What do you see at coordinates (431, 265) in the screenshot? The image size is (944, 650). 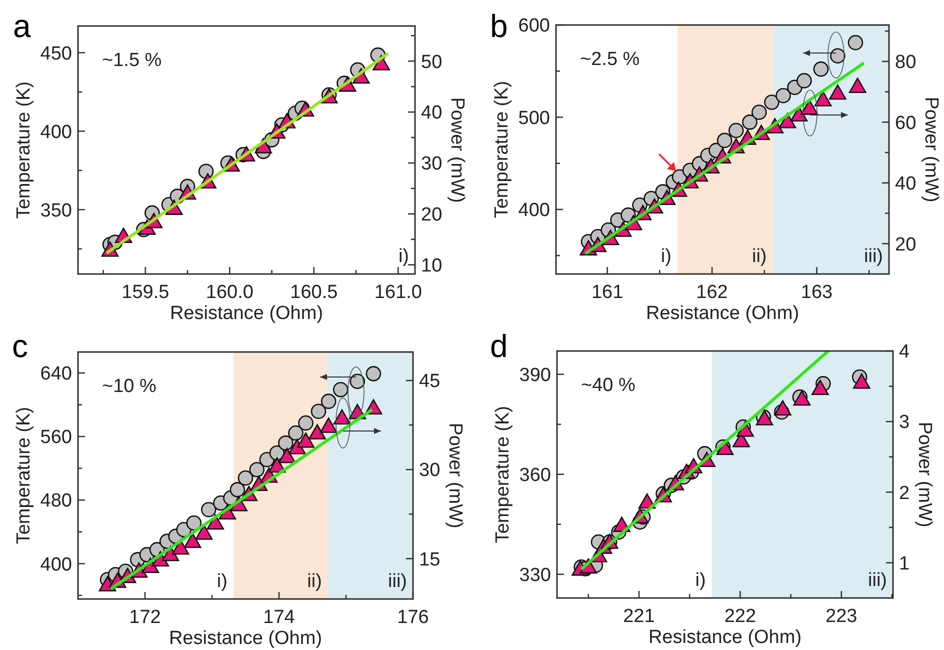 I see `y2-tick-label: 10` at bounding box center [431, 265].